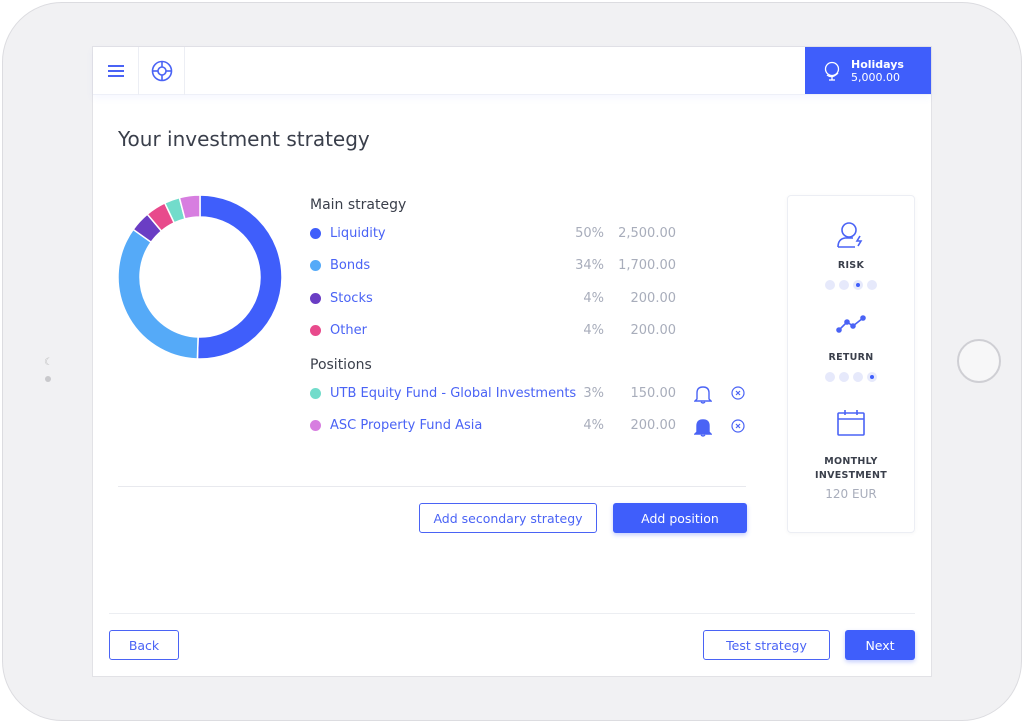 The height and width of the screenshot is (723, 1024). Describe the element at coordinates (851, 461) in the screenshot. I see `monthly-label: MONTHLY` at that location.